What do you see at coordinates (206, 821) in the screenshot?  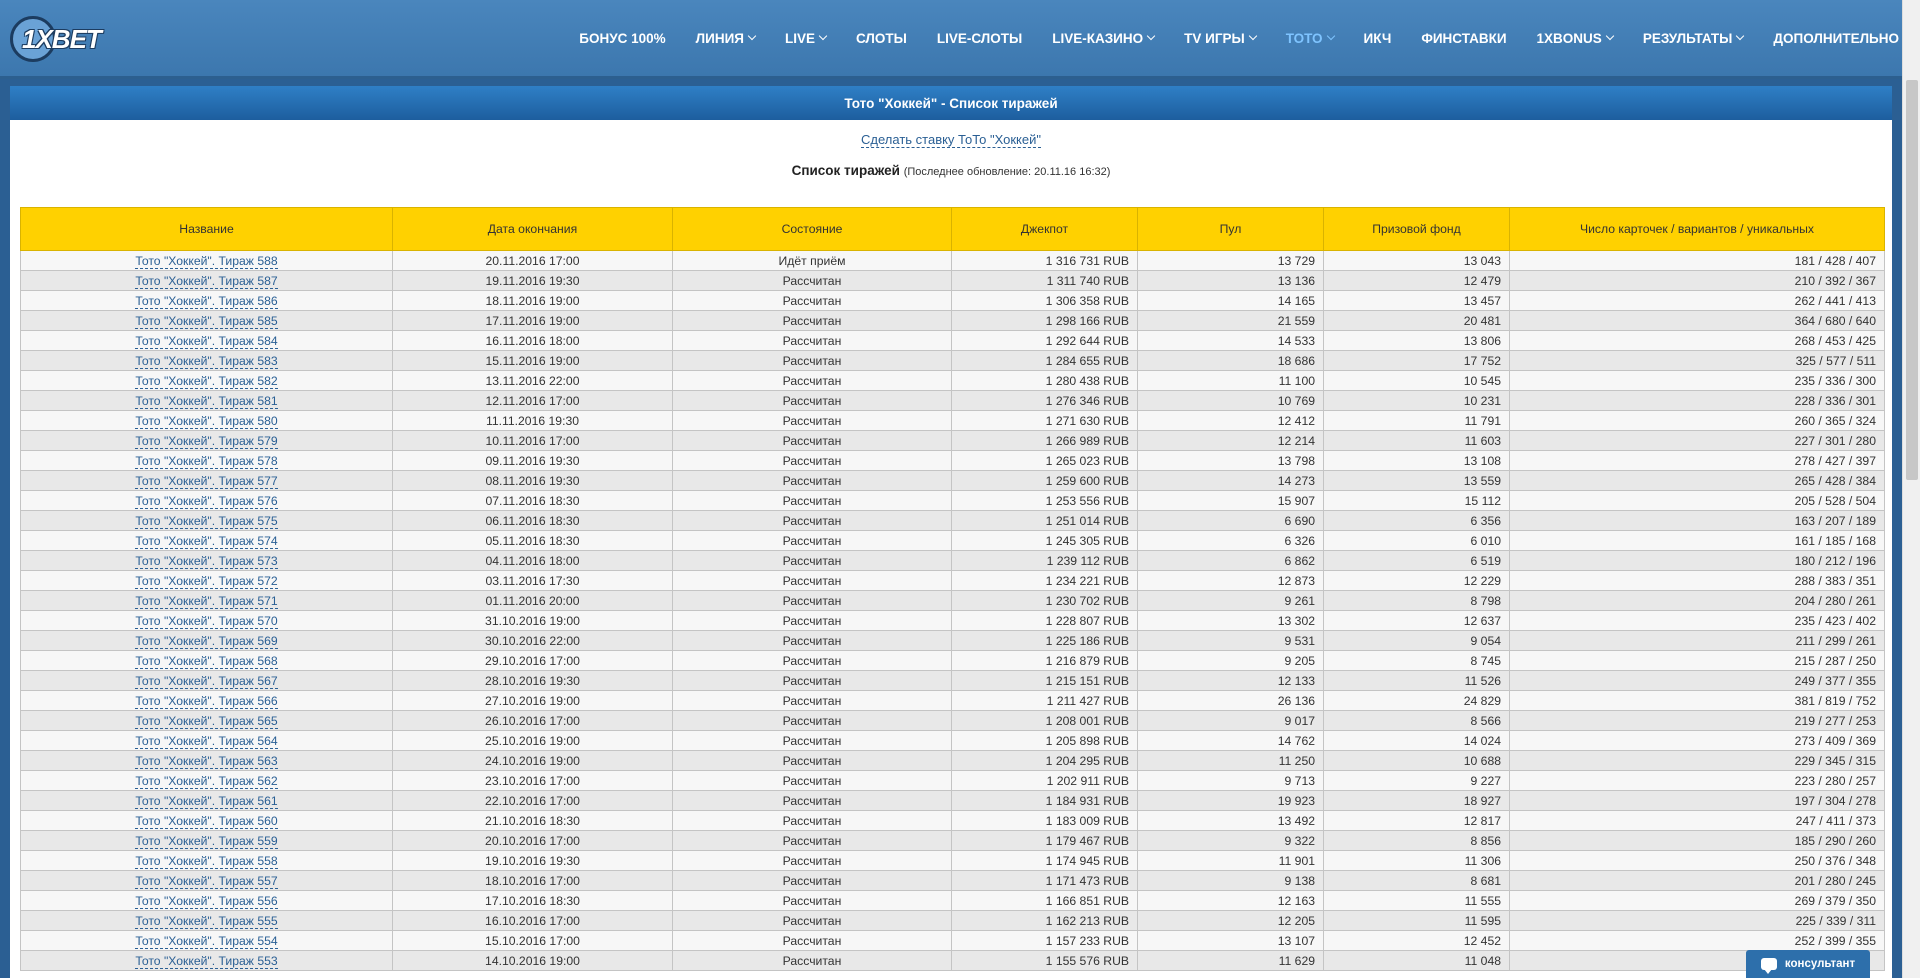 I see `draw-link: Тото "Хоккей". Тираж 560` at bounding box center [206, 821].